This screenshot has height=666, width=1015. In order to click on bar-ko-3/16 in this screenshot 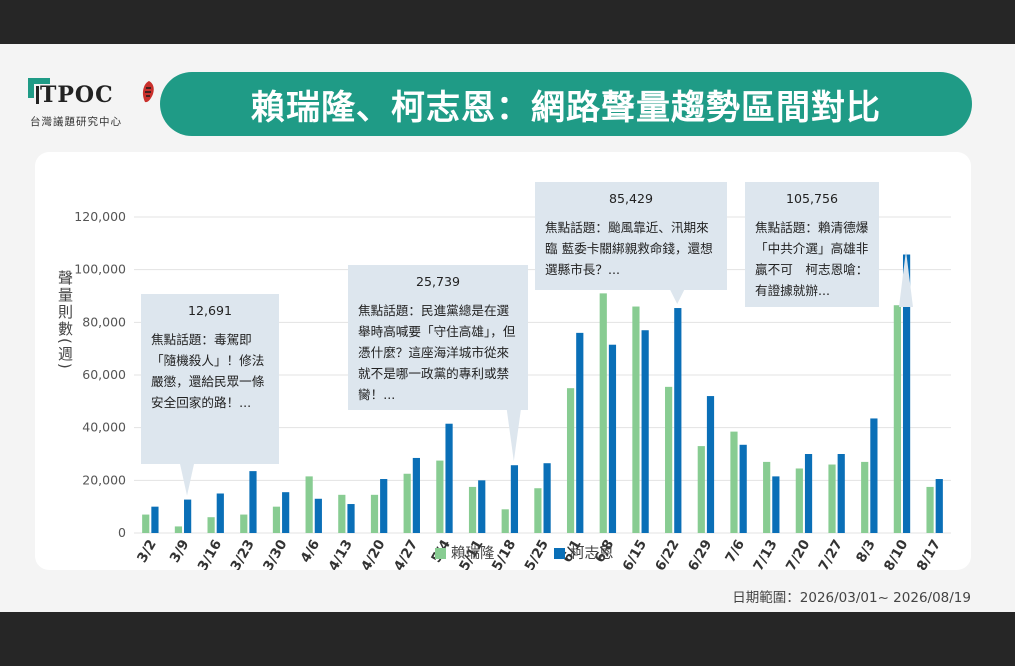, I will do `click(220, 513)`.